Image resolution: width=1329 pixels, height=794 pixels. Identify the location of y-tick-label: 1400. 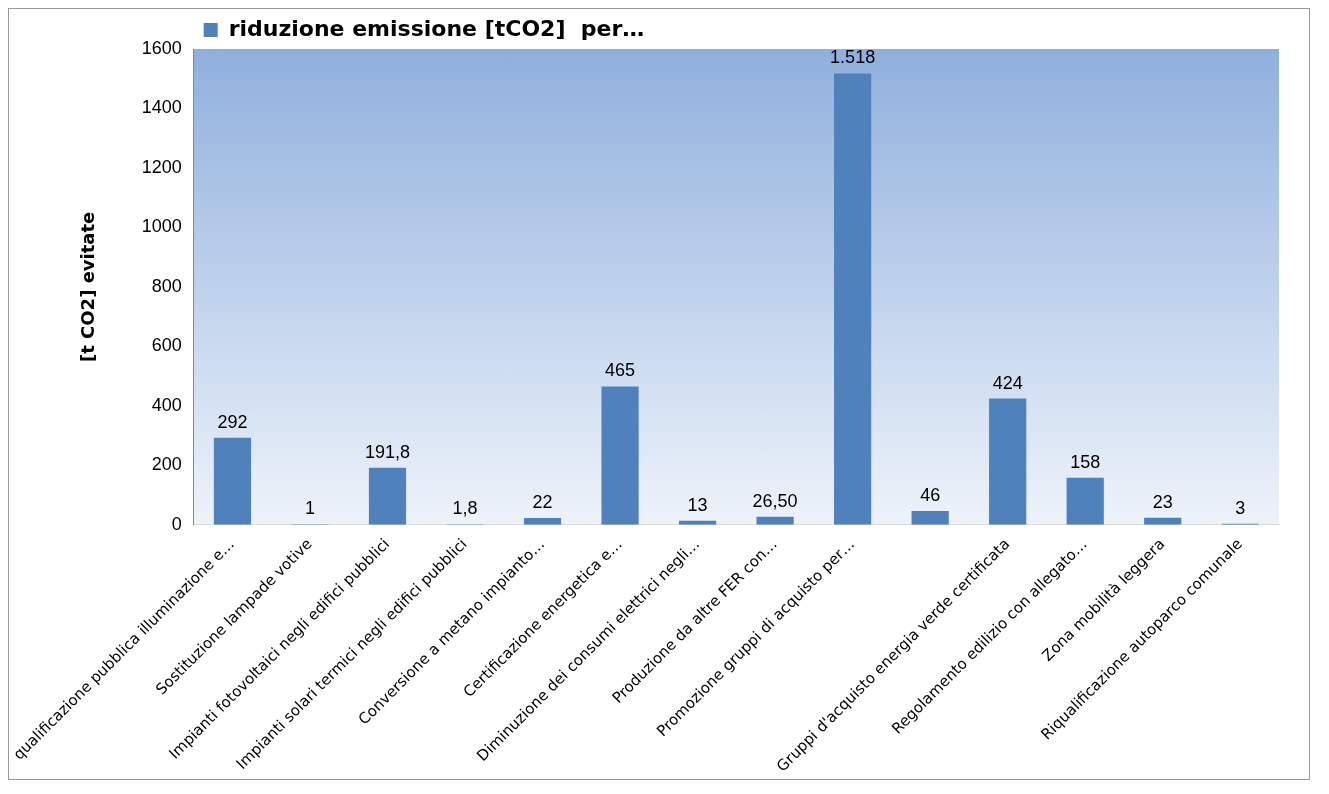
(161, 107).